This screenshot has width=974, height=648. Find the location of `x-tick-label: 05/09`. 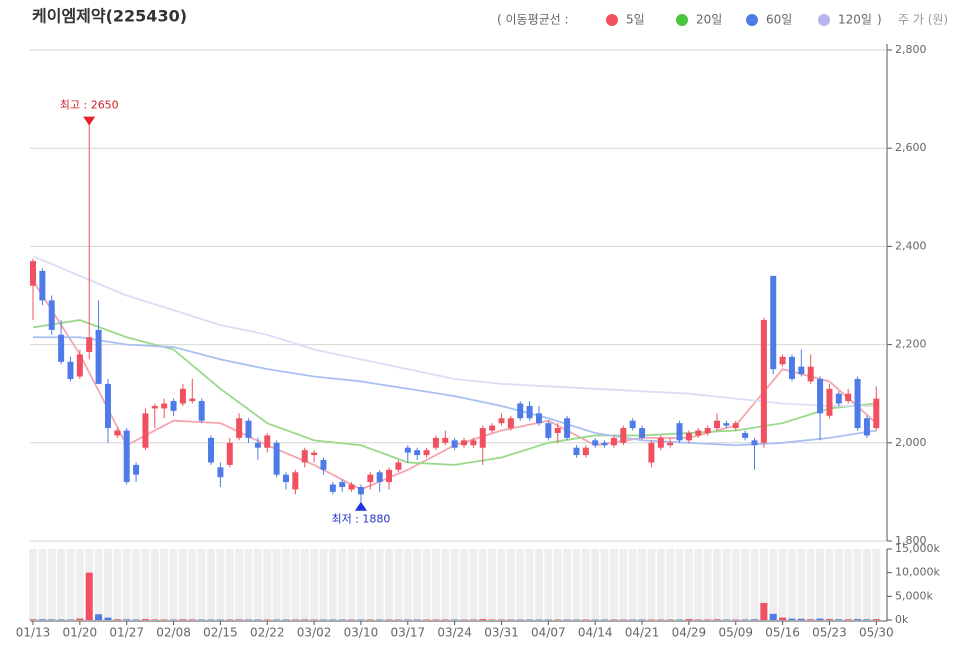

x-tick-label: 05/09 is located at coordinates (735, 633).